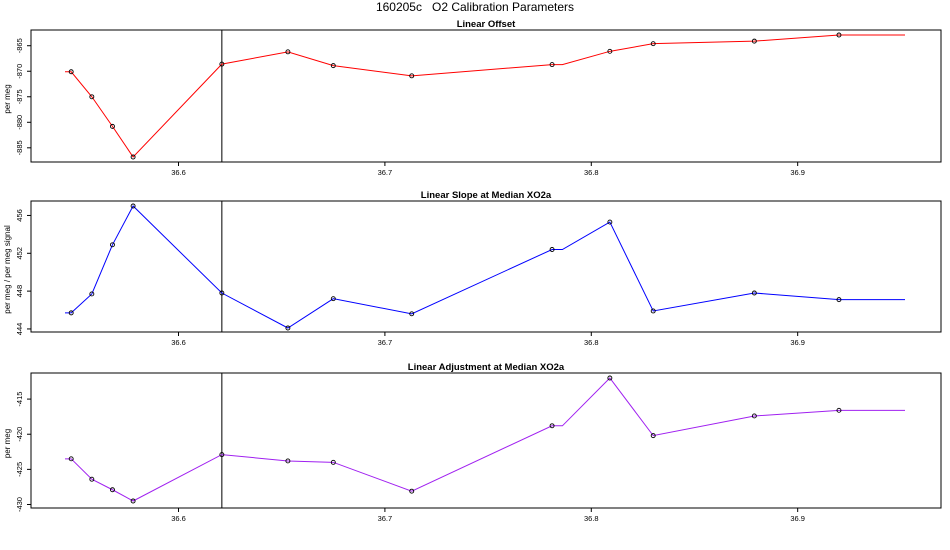 This screenshot has height=550, width=950. Describe the element at coordinates (19, 291) in the screenshot. I see `y-tick-label: 448` at that location.